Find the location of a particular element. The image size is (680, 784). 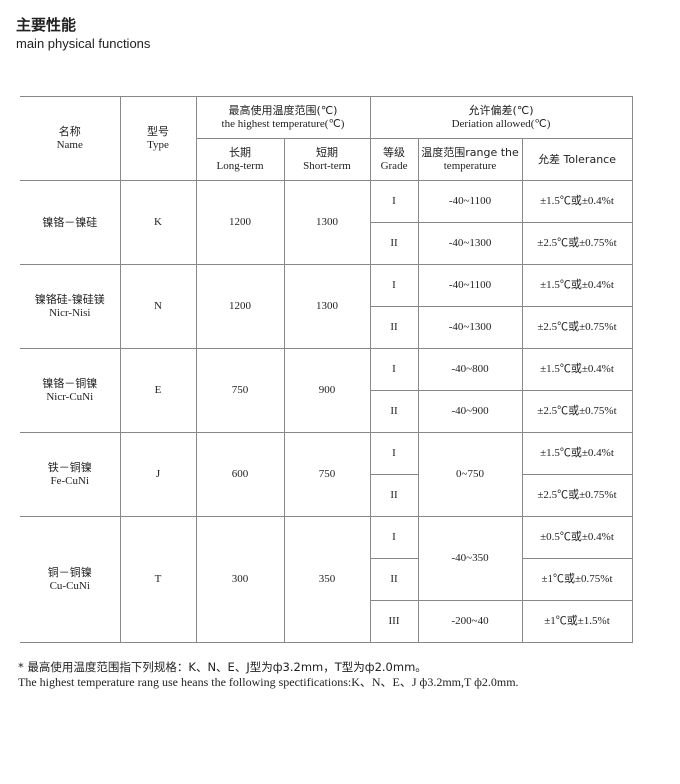

table-row: III -200~40 ±1℃或±1.5%t is located at coordinates (326, 621).